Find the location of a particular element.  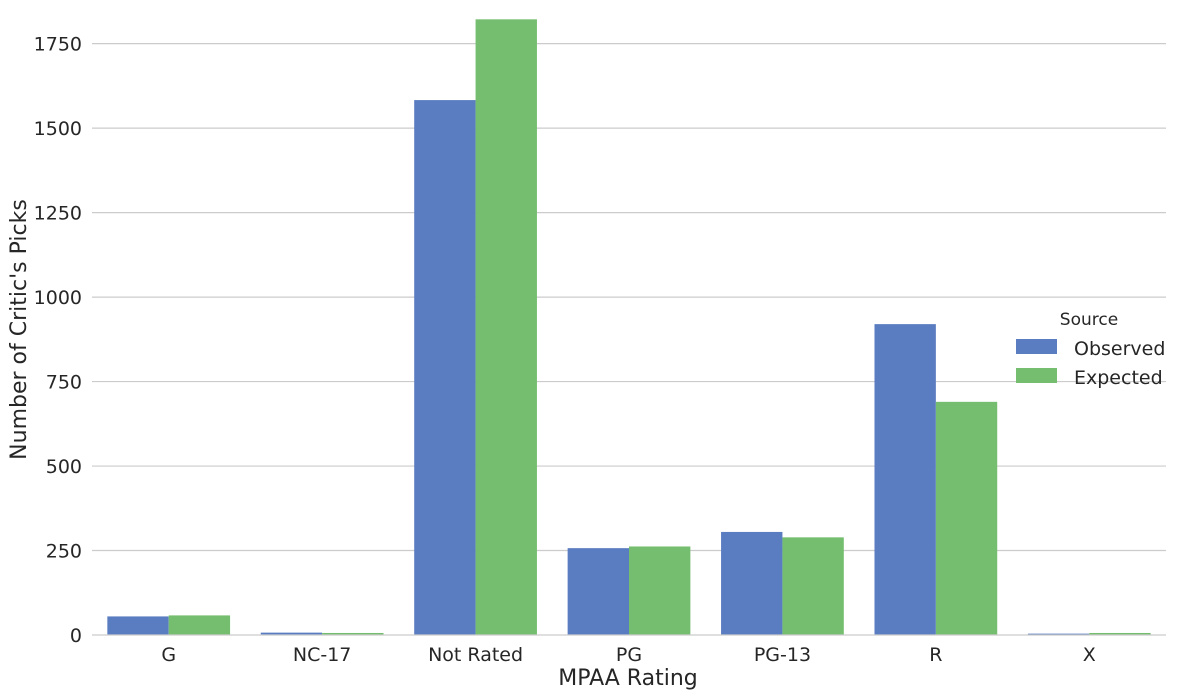

y-tick-label-0: 0 is located at coordinates (76, 636).